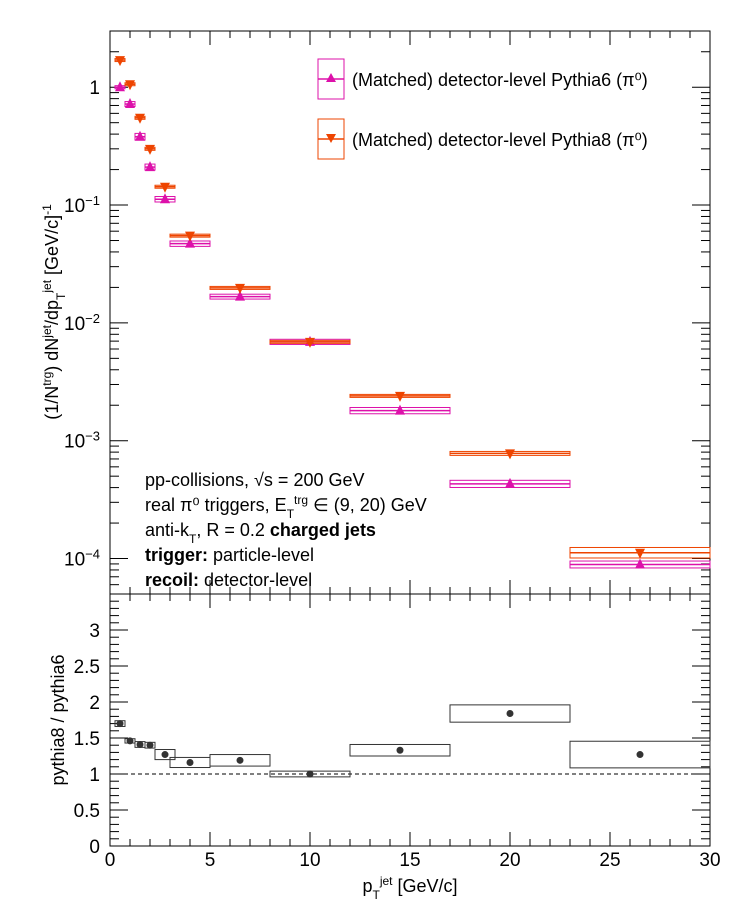 The width and height of the screenshot is (748, 924). Describe the element at coordinates (331, 138) in the screenshot. I see `legend-marker-pythia8` at that location.